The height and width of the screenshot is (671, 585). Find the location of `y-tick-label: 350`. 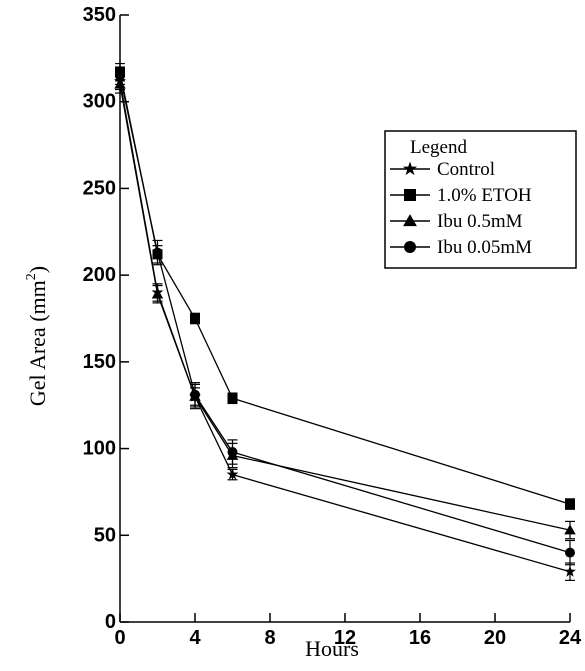

y-tick-label: 350 is located at coordinates (99, 15).